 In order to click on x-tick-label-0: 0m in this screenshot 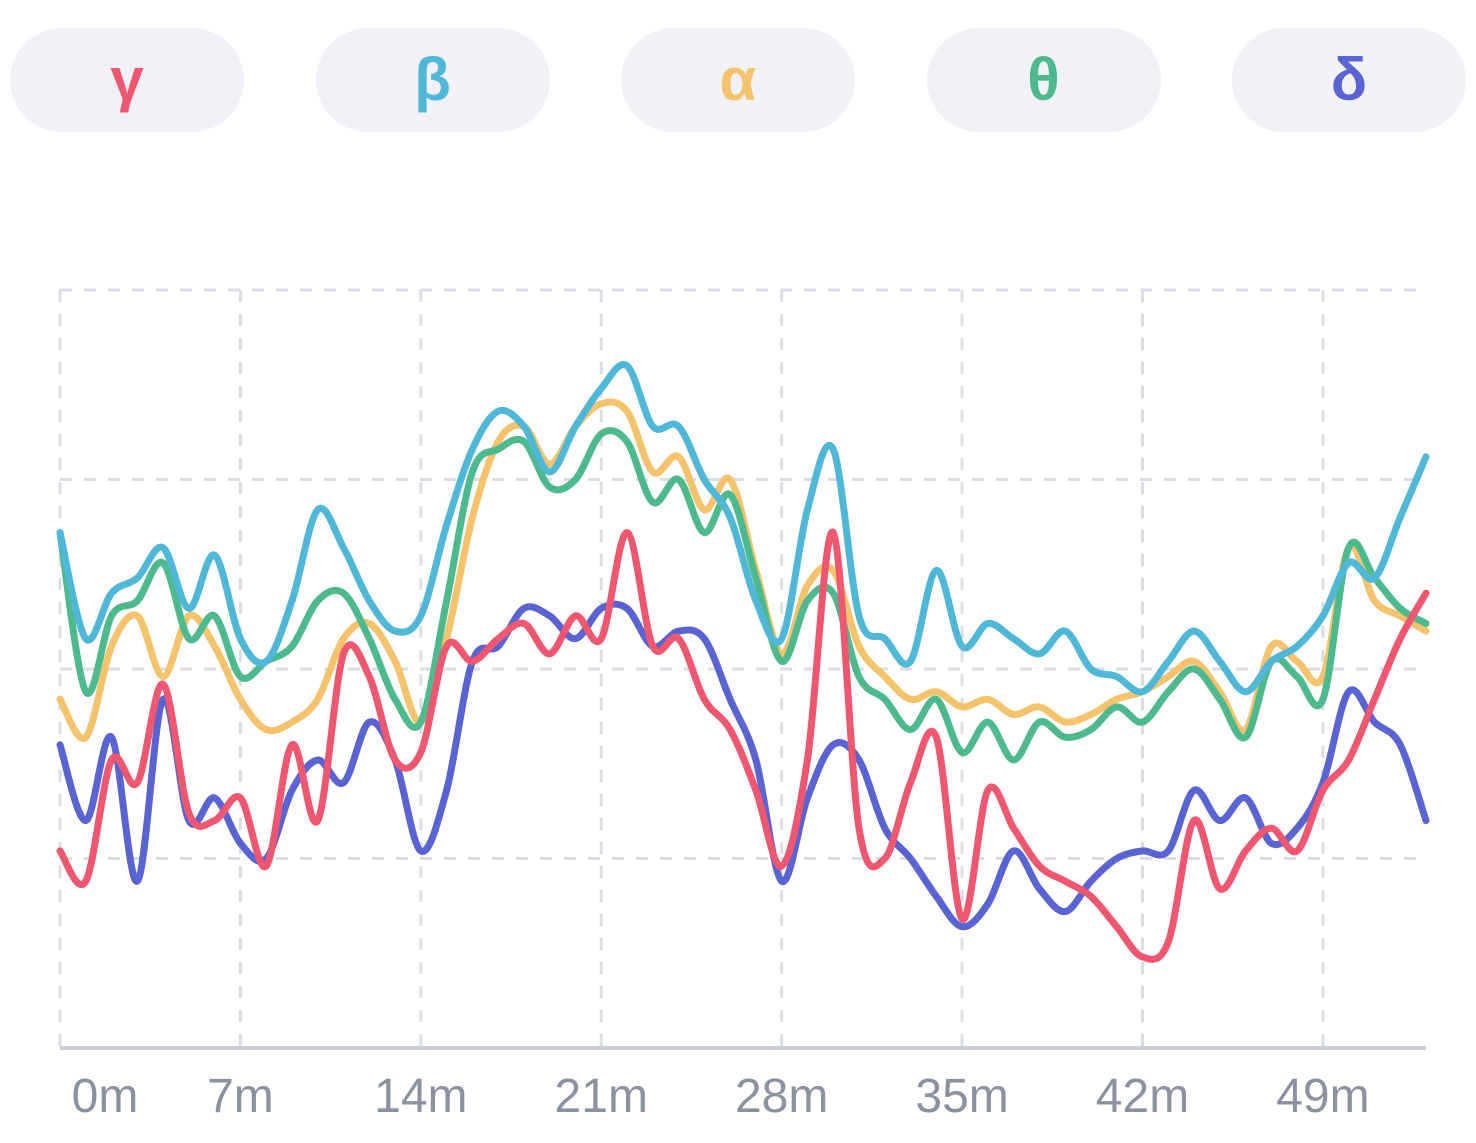, I will do `click(105, 1096)`.